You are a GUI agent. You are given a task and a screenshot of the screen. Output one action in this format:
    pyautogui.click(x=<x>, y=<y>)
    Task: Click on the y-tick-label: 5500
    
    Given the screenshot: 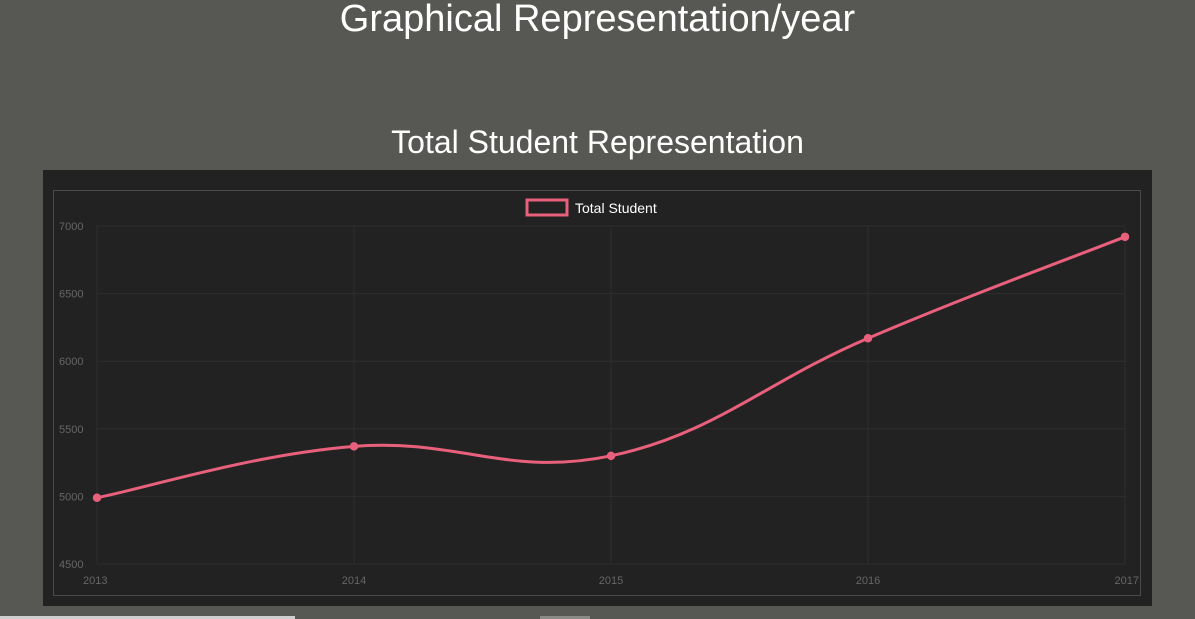 What is the action you would take?
    pyautogui.click(x=71, y=430)
    